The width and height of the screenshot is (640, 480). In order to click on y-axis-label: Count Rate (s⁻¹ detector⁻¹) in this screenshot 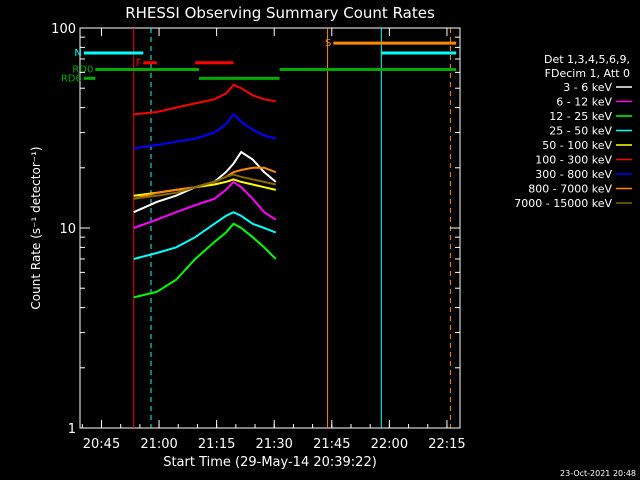, I will do `click(36, 227)`.